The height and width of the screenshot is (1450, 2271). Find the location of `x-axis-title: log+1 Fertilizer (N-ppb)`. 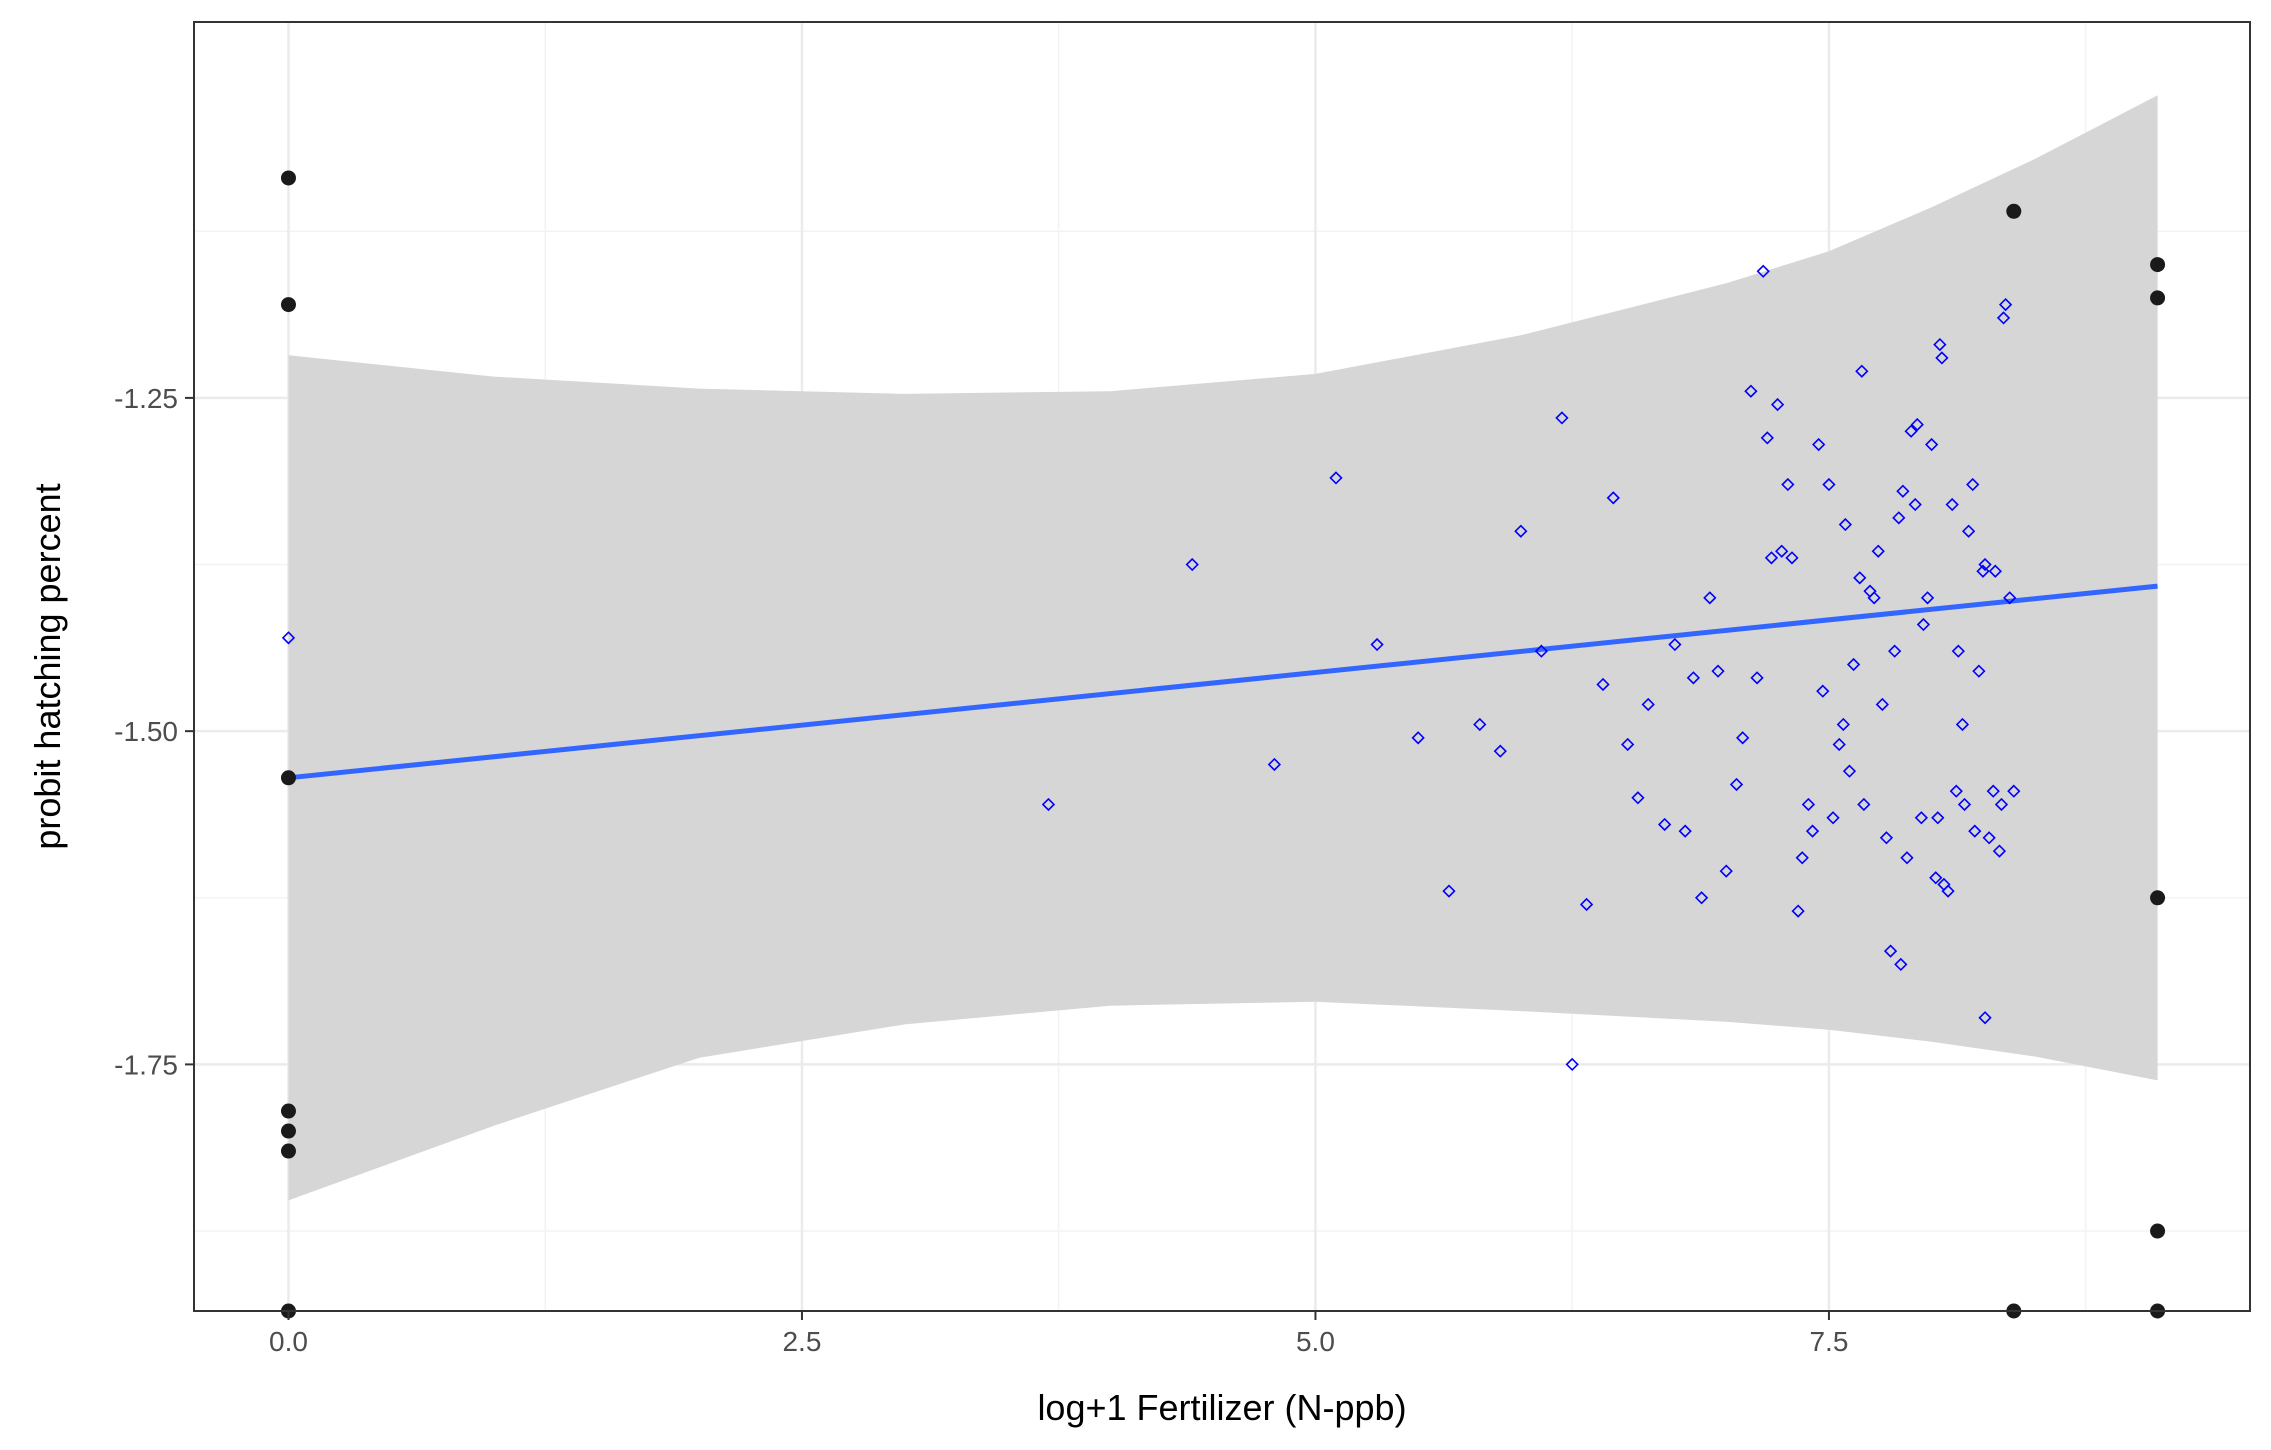

x-axis-title: log+1 Fertilizer (N-ppb) is located at coordinates (1221, 1407).